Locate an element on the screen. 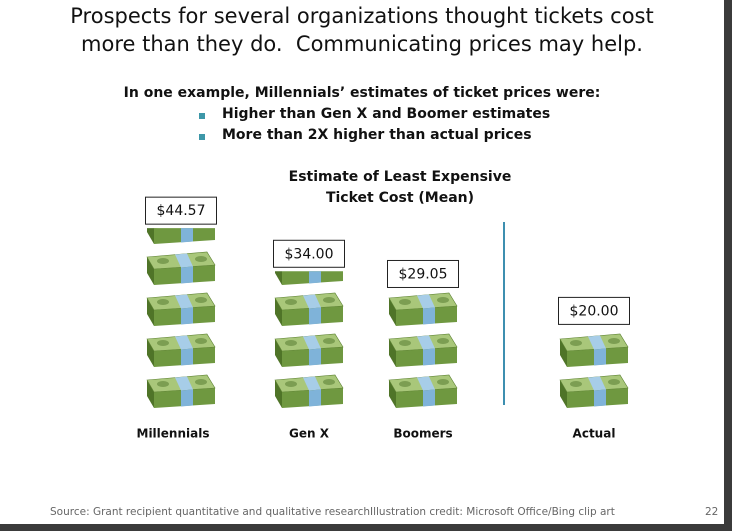 The height and width of the screenshot is (531, 732). chart-title: Estimate of Least Expensive is located at coordinates (400, 177).